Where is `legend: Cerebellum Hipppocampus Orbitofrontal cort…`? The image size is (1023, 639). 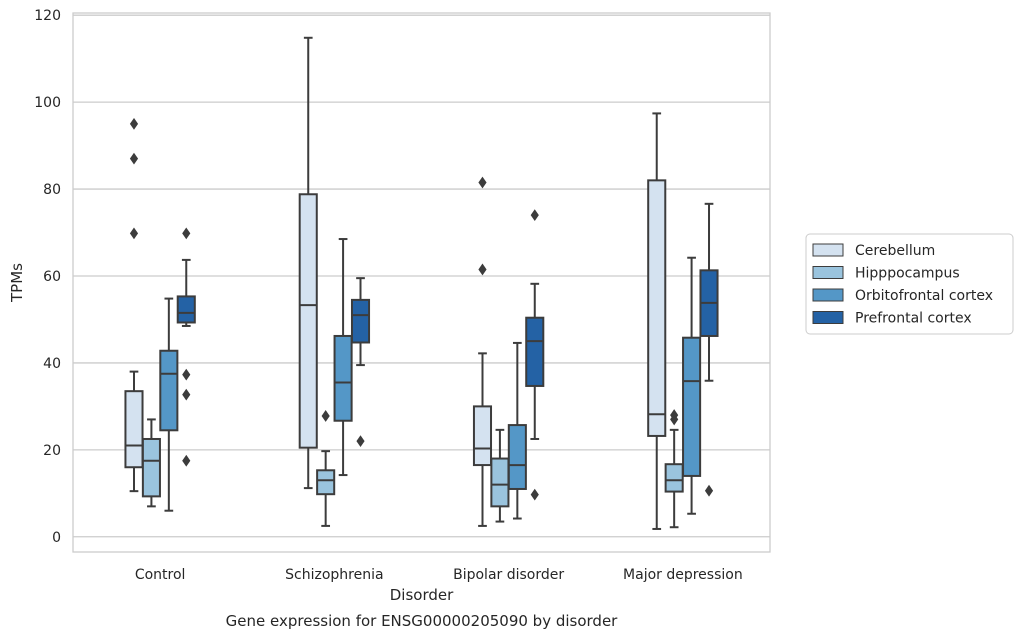
legend: Cerebellum Hipppocampus Orbitofrontal cort… is located at coordinates (909, 284).